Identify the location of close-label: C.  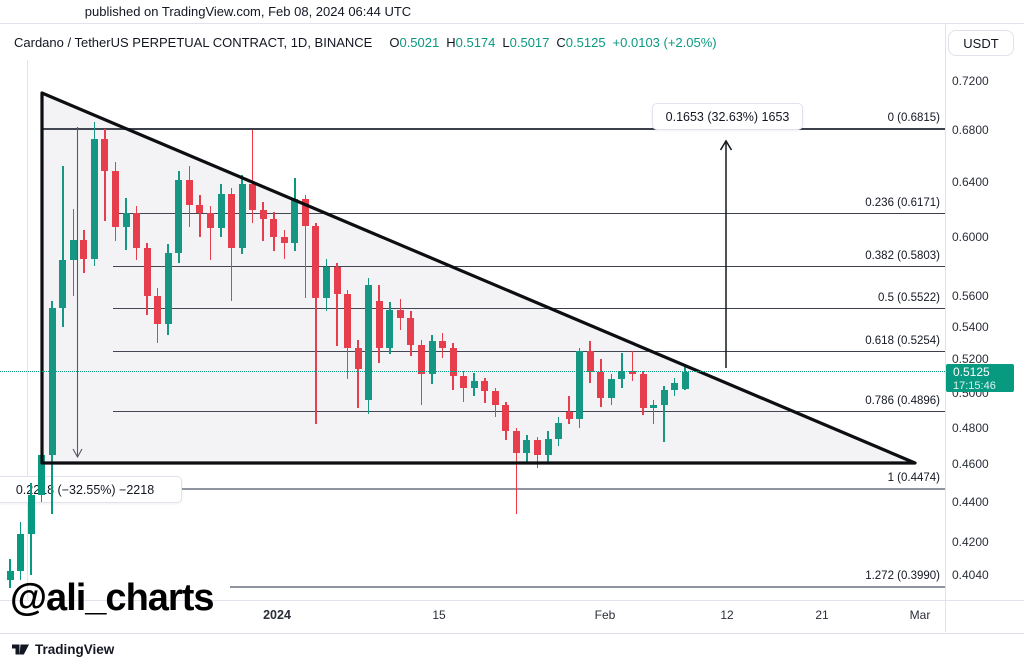
(561, 42).